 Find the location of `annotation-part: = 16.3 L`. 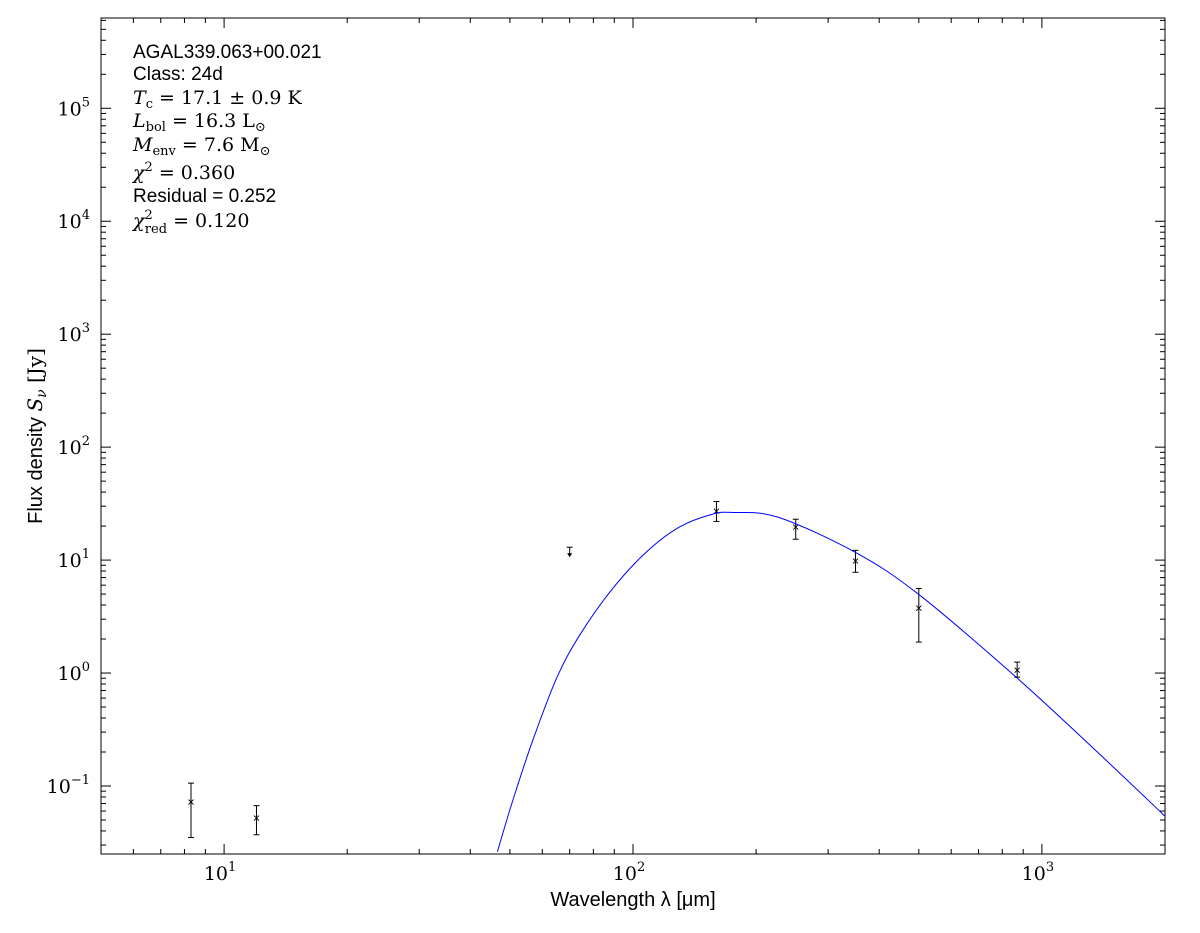

annotation-part: = 16.3 L is located at coordinates (210, 121).